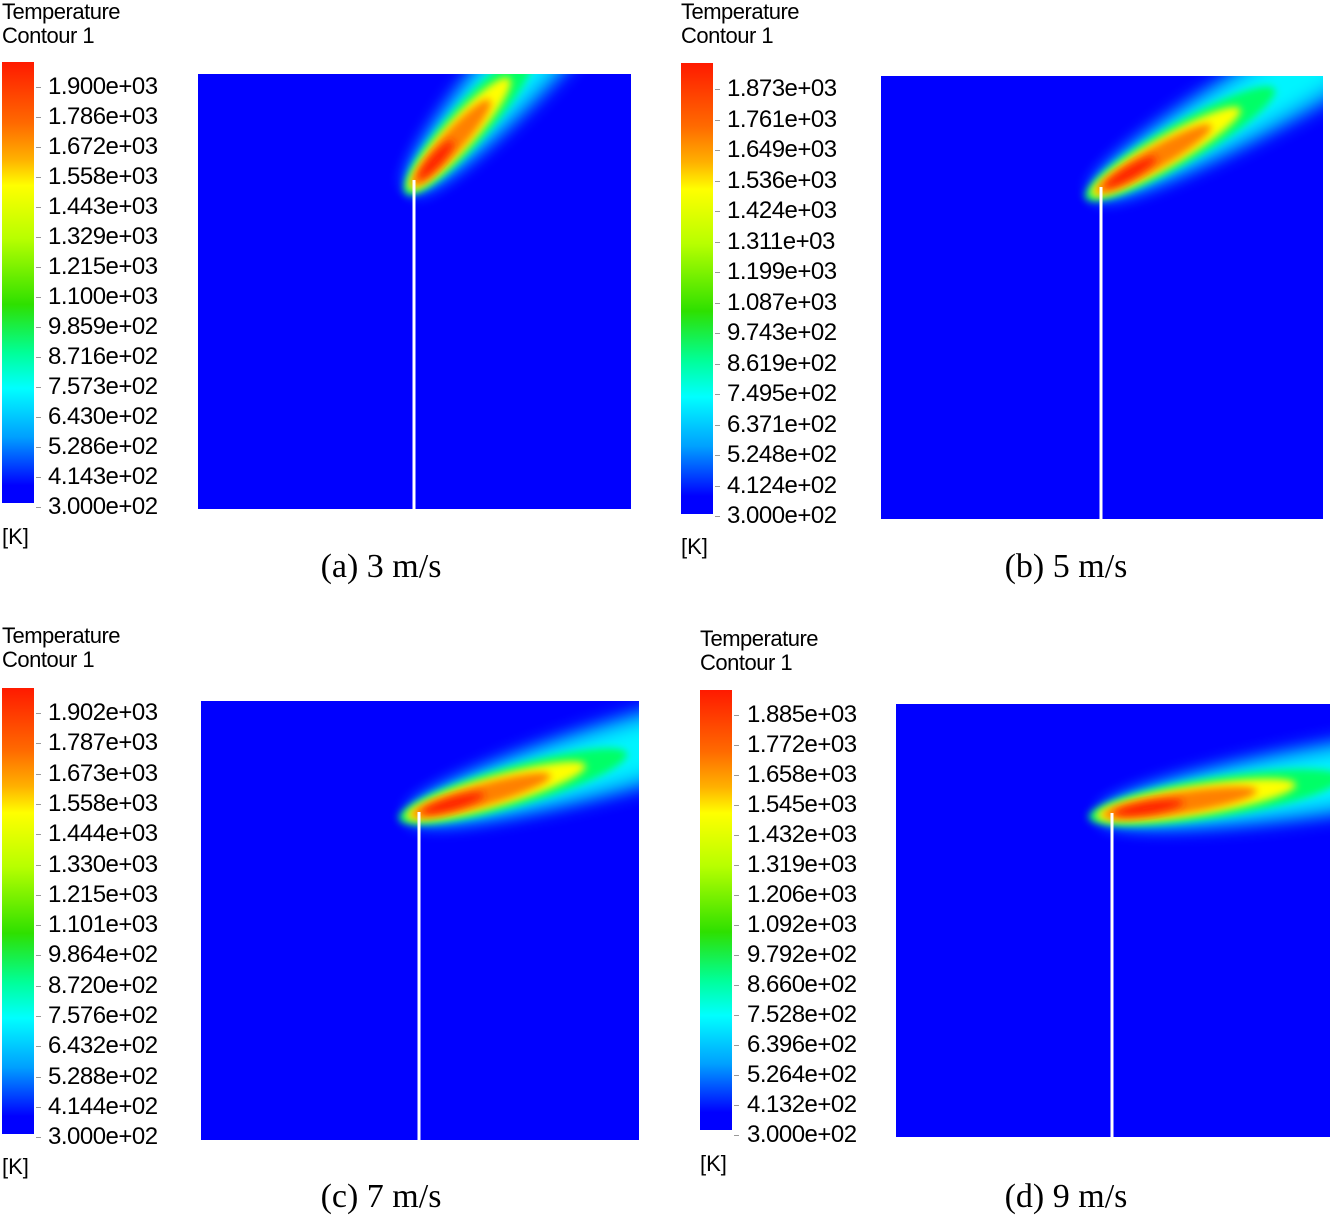 This screenshot has width=1331, height=1218. Describe the element at coordinates (802, 864) in the screenshot. I see `colorbar-tick-label: 1.319e+03` at that location.